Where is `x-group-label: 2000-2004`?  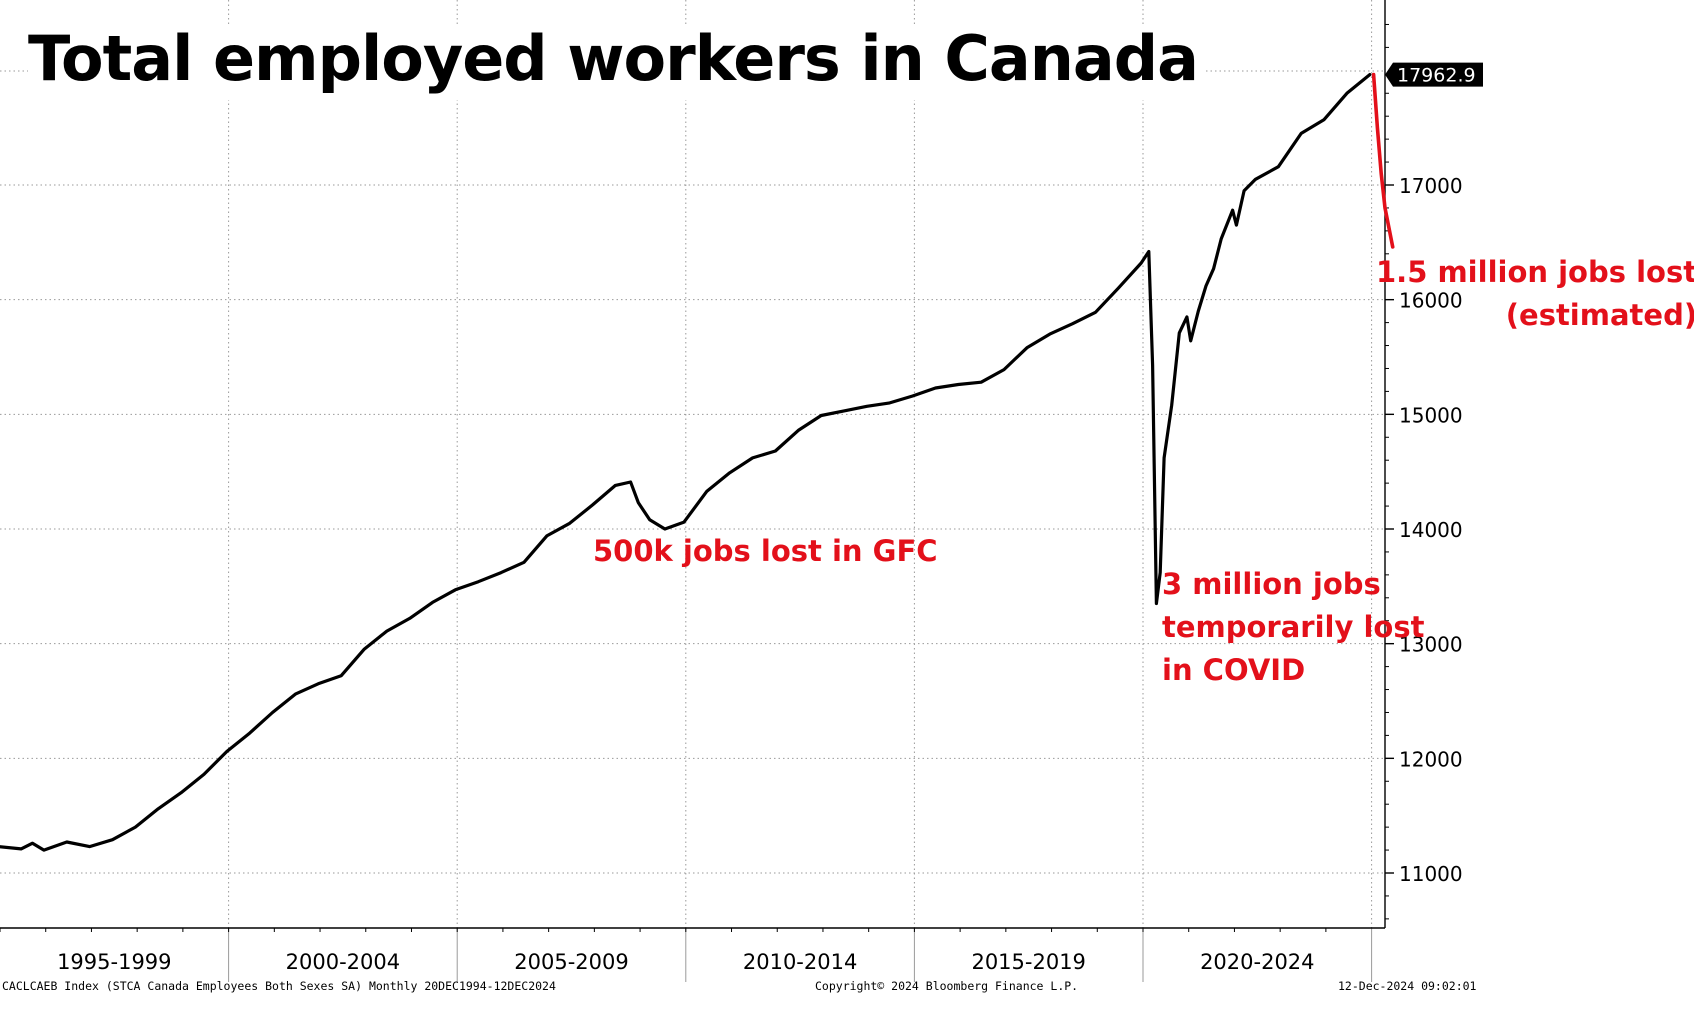
x-group-label: 2000-2004 is located at coordinates (343, 962).